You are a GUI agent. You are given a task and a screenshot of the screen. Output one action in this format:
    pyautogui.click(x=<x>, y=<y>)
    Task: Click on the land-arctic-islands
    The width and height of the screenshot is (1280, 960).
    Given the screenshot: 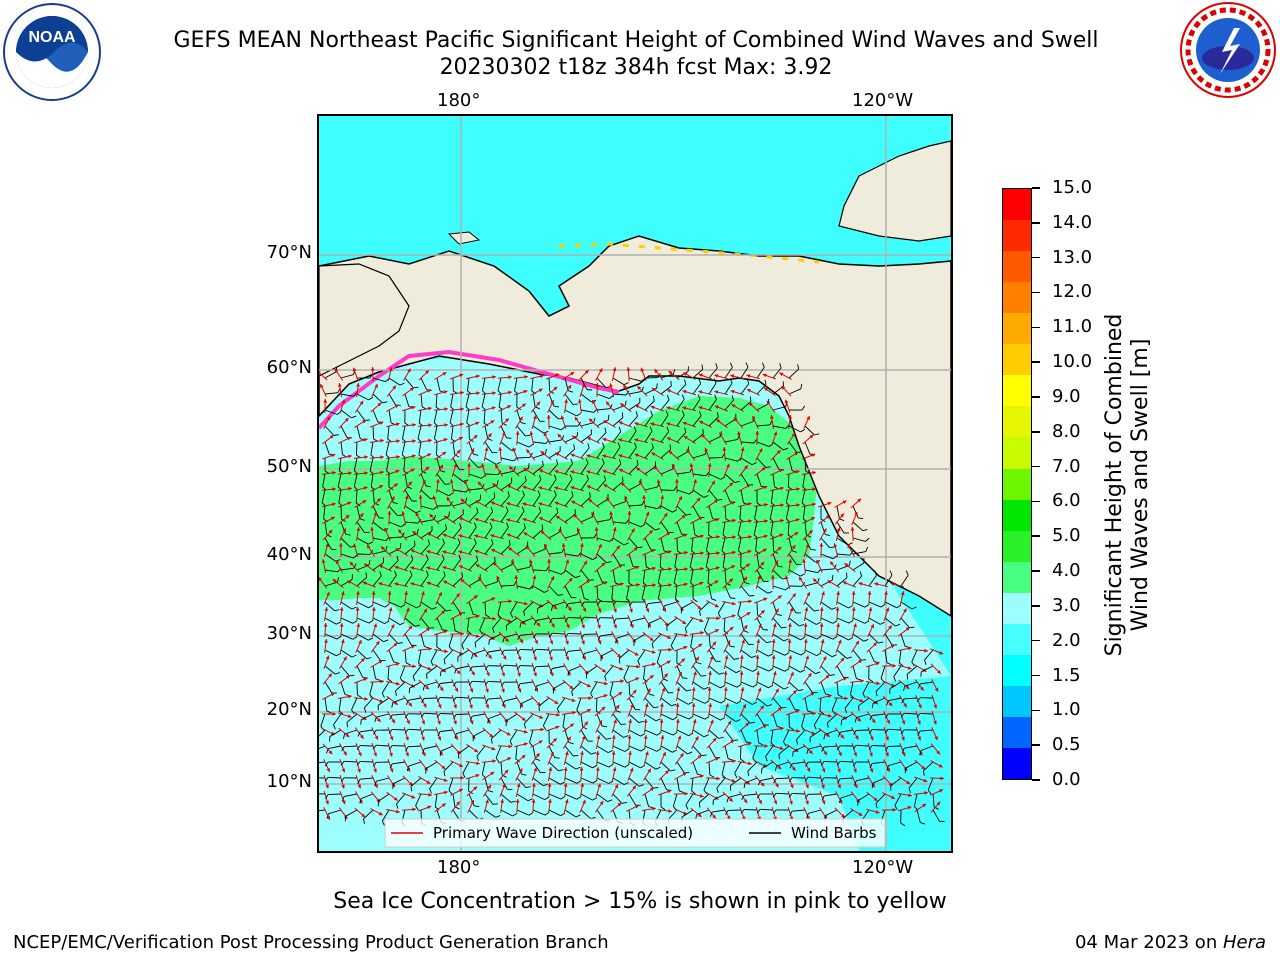 What is the action you would take?
    pyautogui.click(x=894, y=191)
    